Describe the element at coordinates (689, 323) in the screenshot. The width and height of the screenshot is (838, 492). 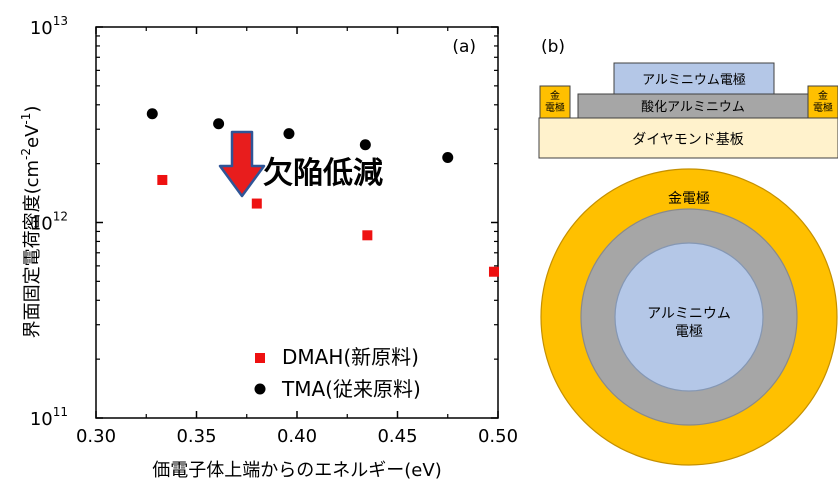
I see `inner-aluminum-label: アルミニウム電極` at that location.